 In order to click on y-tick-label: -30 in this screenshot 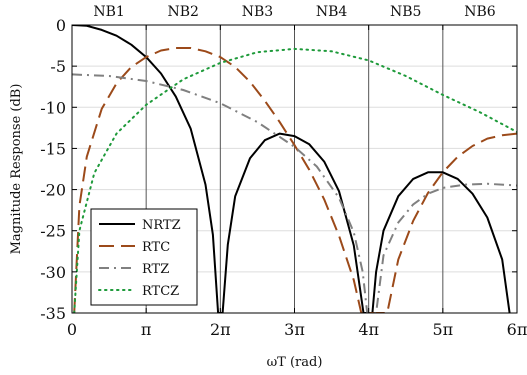, I will do `click(53, 272)`.